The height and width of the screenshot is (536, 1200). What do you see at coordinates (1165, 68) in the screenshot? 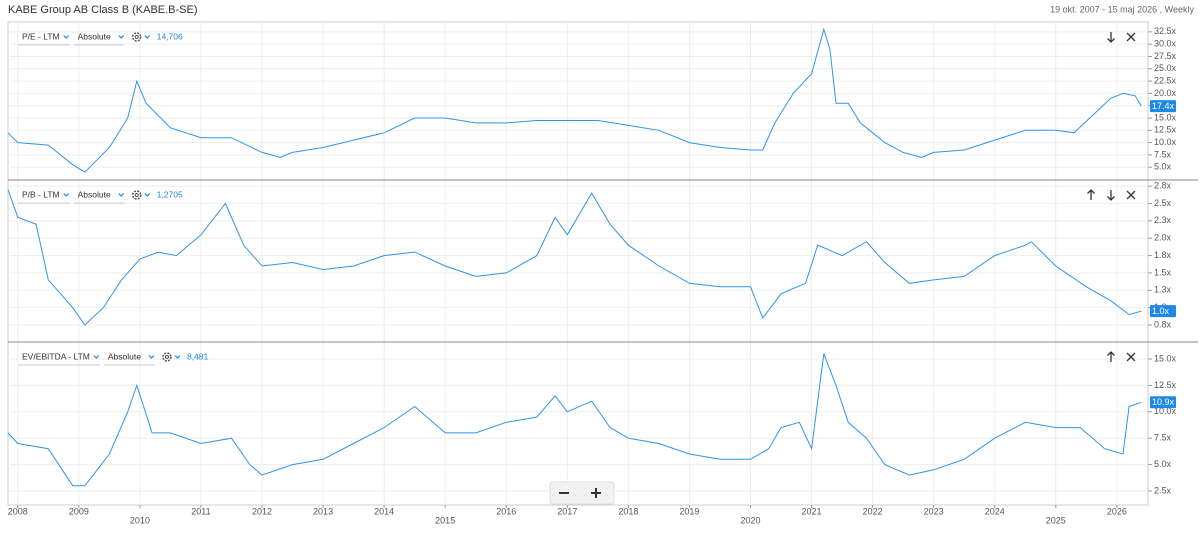
I see `y-tick-label: 25.0x` at bounding box center [1165, 68].